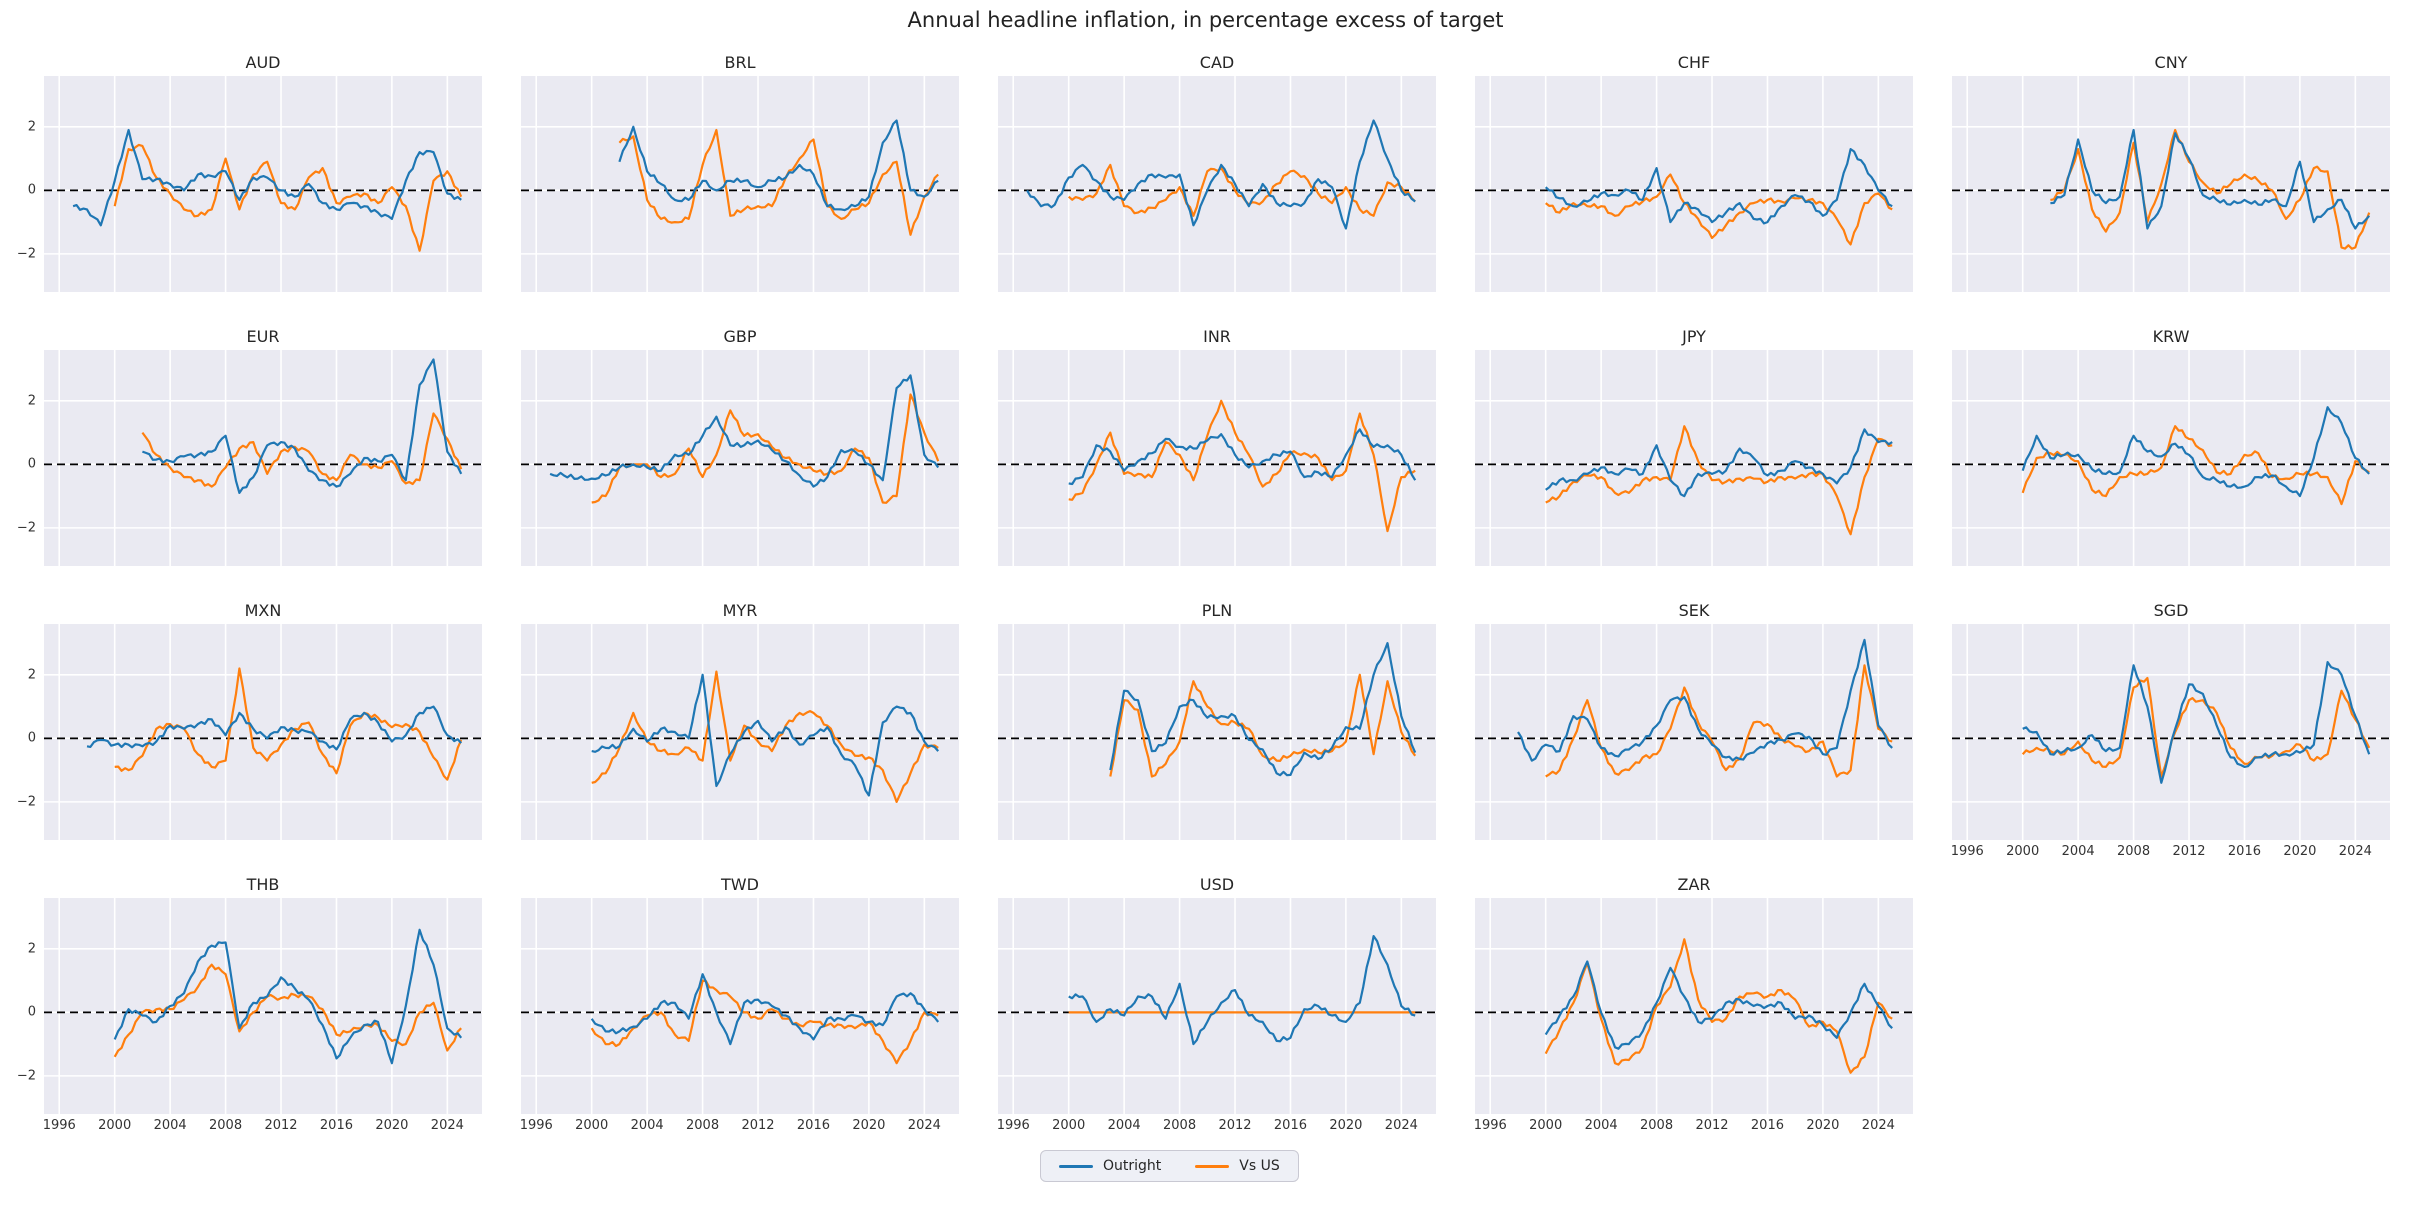 Image resolution: width=2411 pixels, height=1217 pixels. What do you see at coordinates (2171, 336) in the screenshot?
I see `panel-title-KRW: KRW` at bounding box center [2171, 336].